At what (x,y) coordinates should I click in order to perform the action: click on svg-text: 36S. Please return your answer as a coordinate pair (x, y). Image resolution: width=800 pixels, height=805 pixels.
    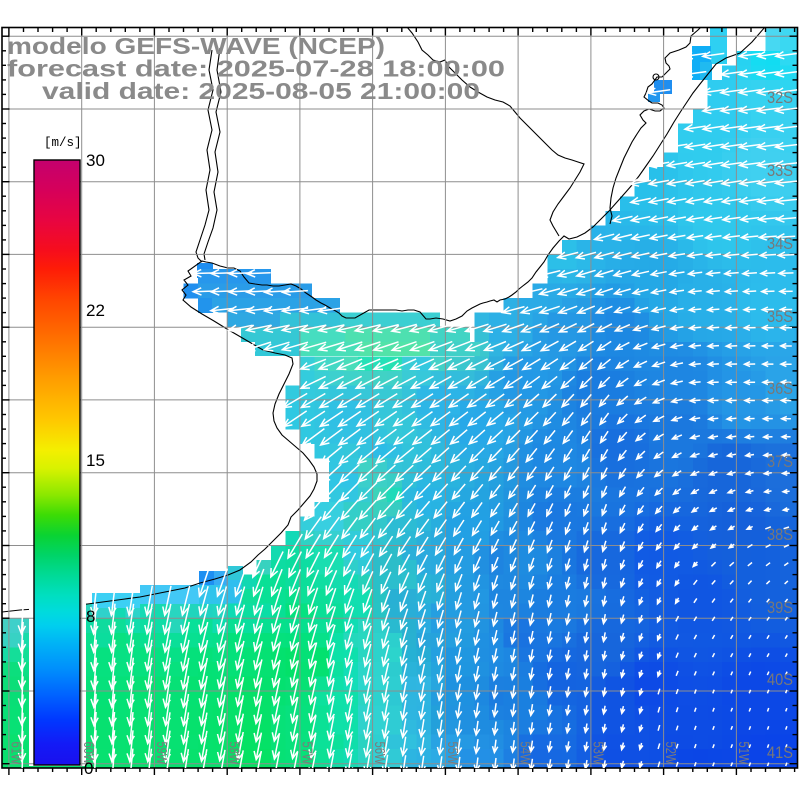
    Looking at the image, I should click on (780, 388).